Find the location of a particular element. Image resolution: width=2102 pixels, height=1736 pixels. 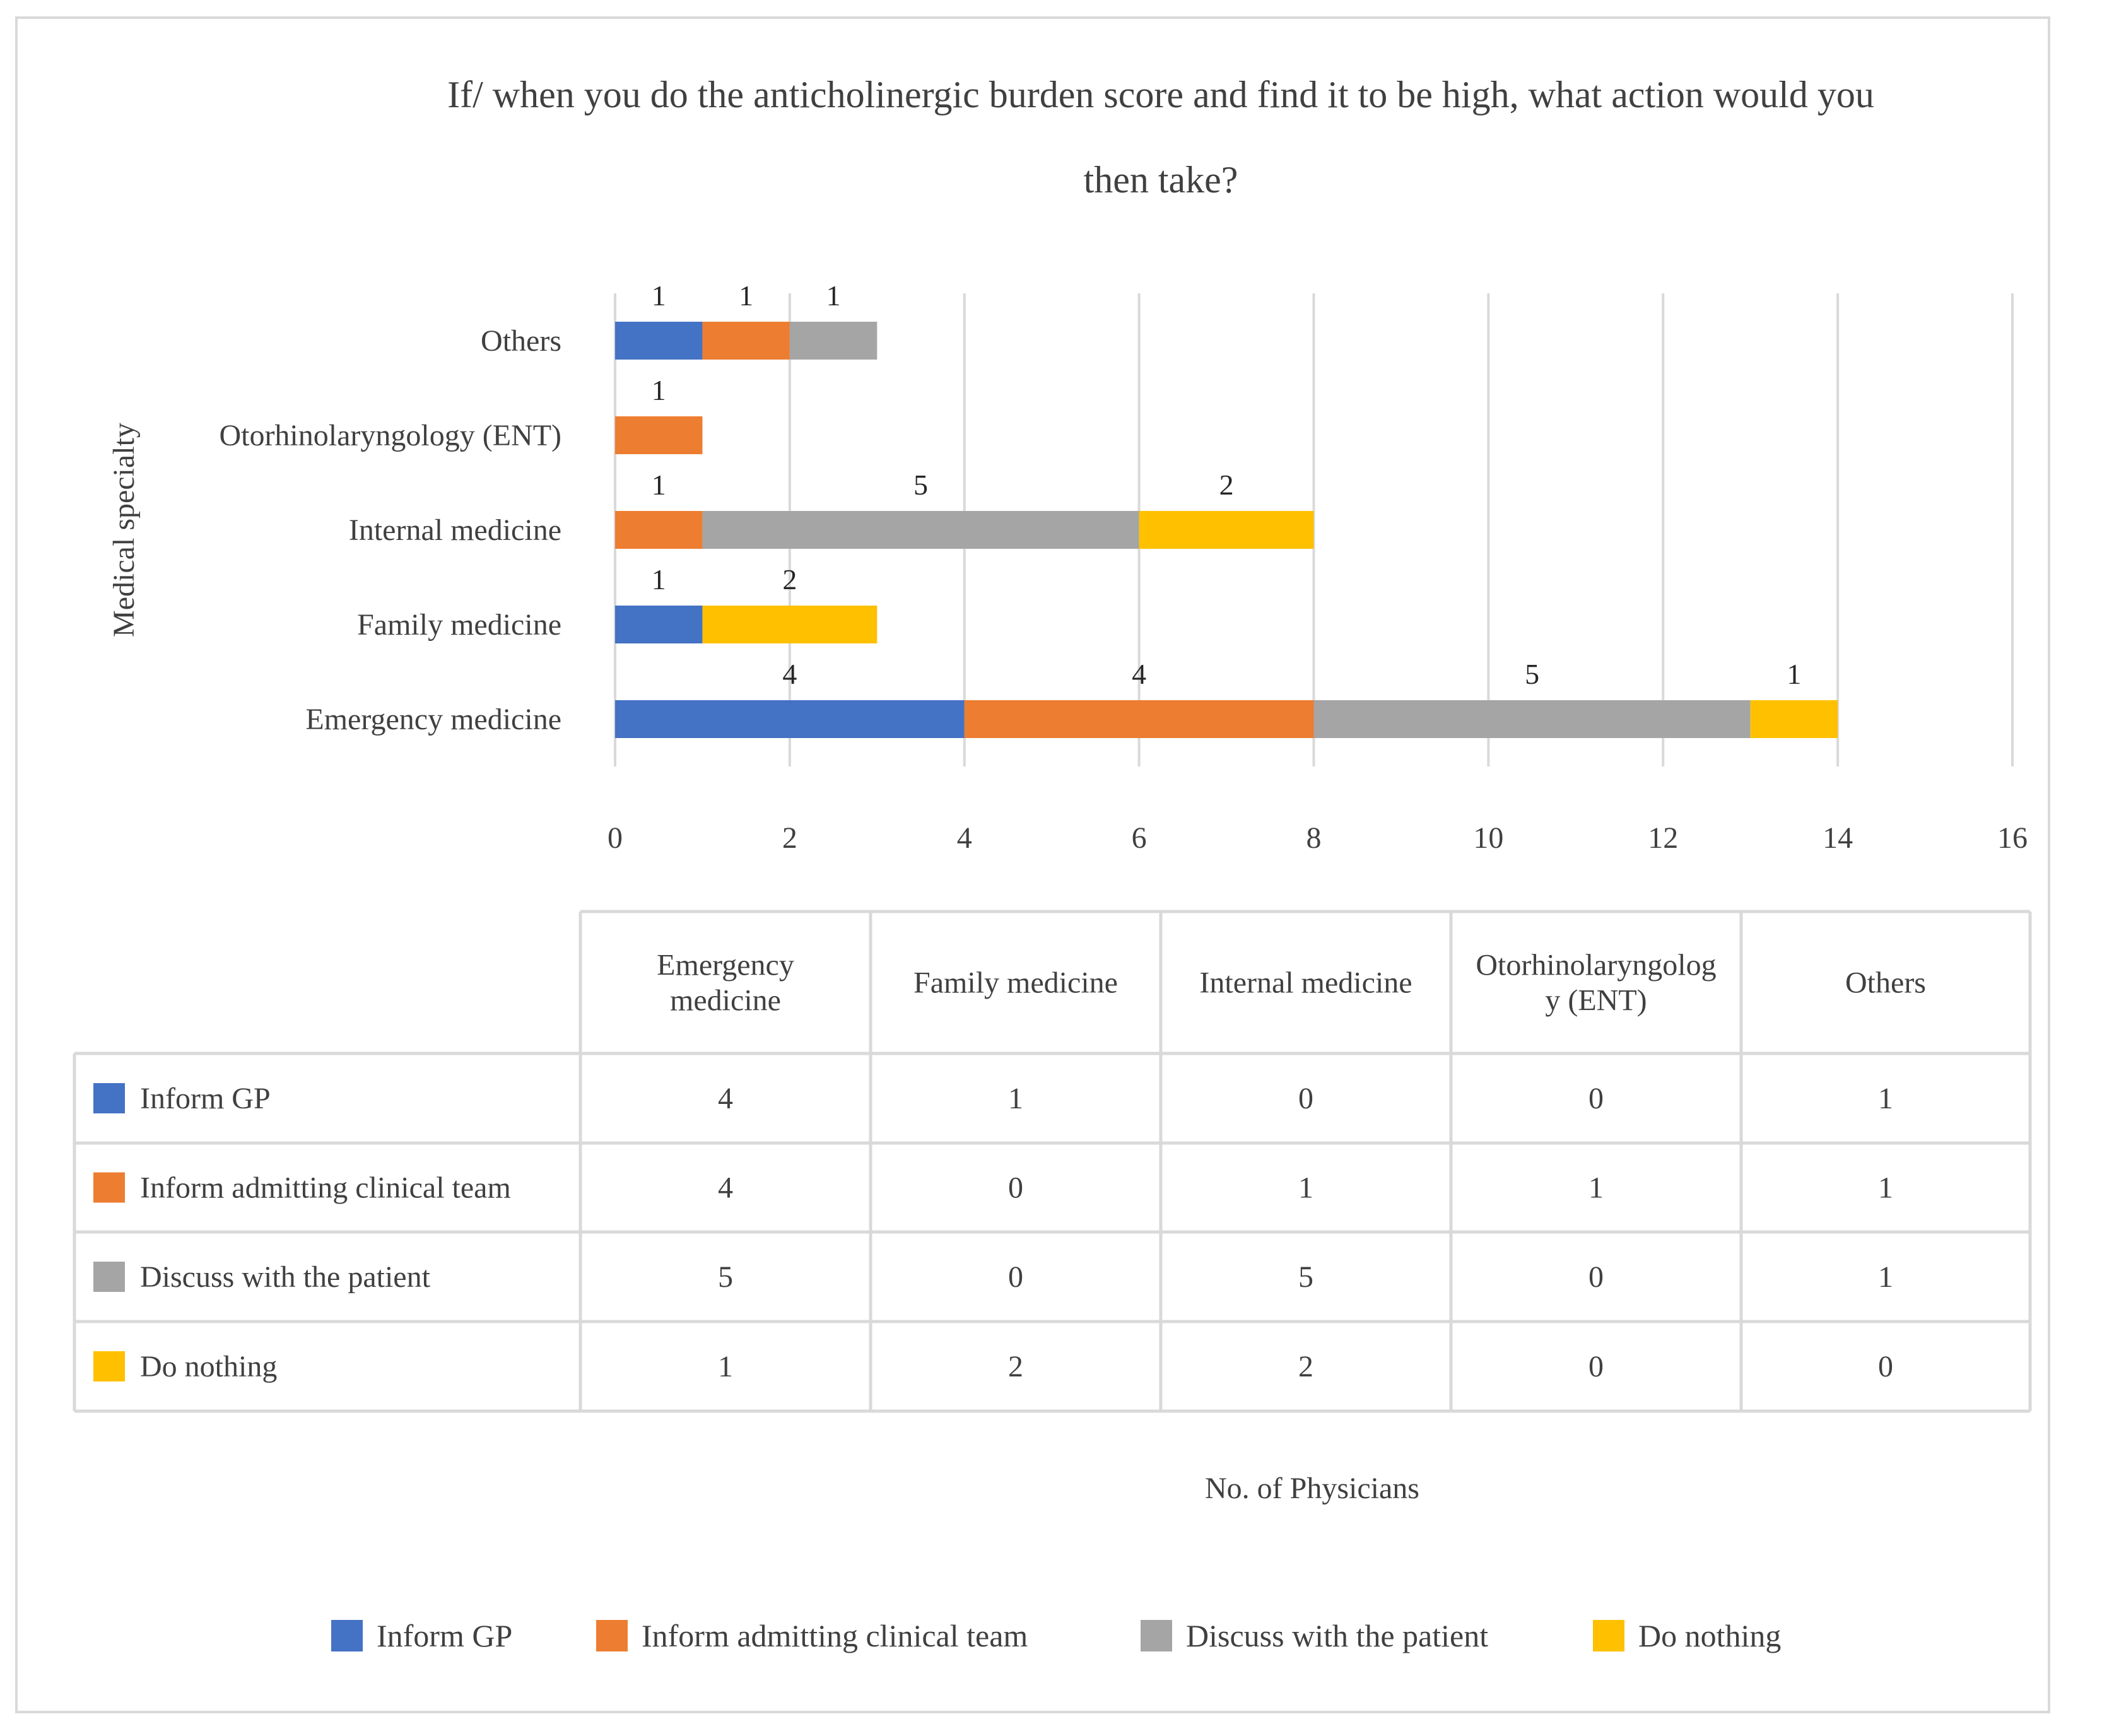

table-row-header: Inform GP is located at coordinates (205, 1098).